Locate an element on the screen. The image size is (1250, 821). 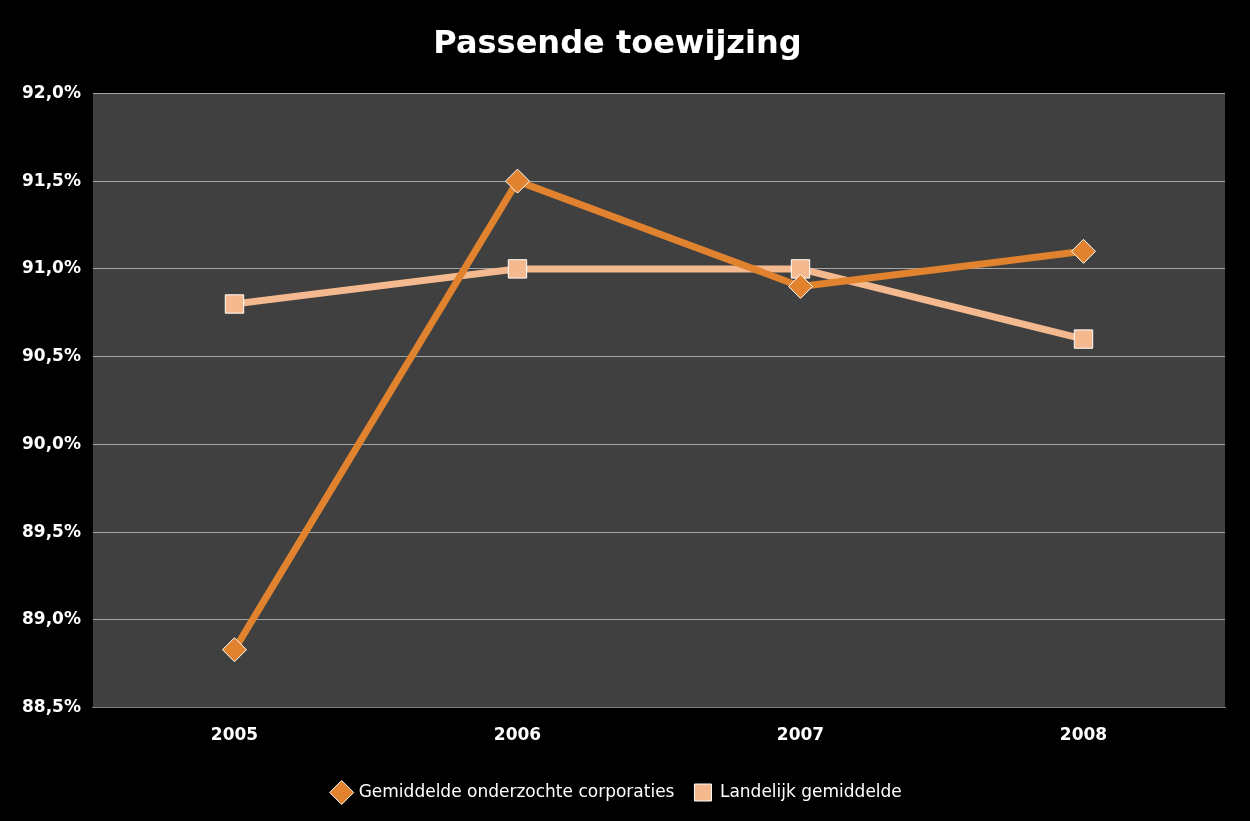
legend-label: Landelijk gemiddelde is located at coordinates (810, 790).